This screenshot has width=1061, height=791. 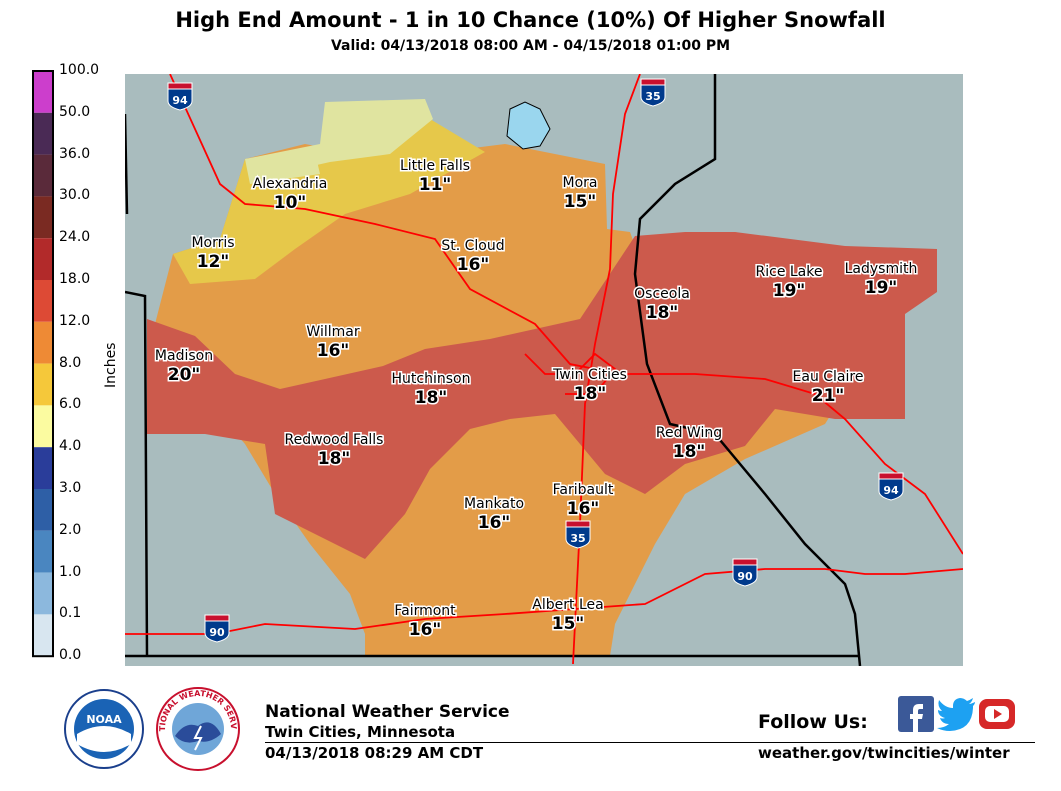 I want to click on city-name: Faribault, so click(x=583, y=490).